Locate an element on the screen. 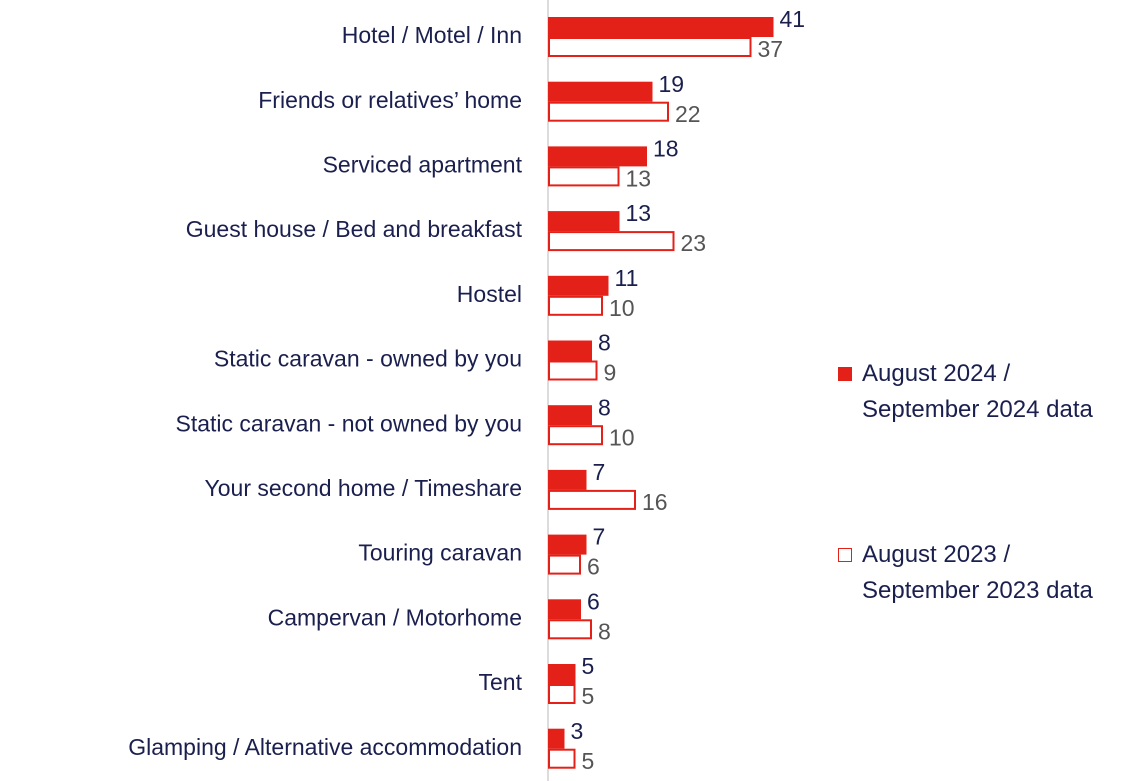 The image size is (1124, 781). category-label: Static caravan - owned by you is located at coordinates (368, 359).